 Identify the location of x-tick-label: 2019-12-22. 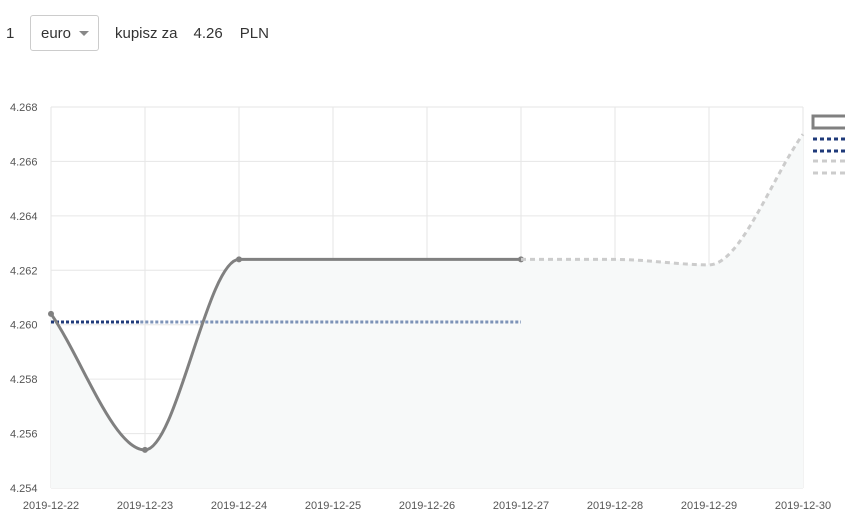
(51, 506).